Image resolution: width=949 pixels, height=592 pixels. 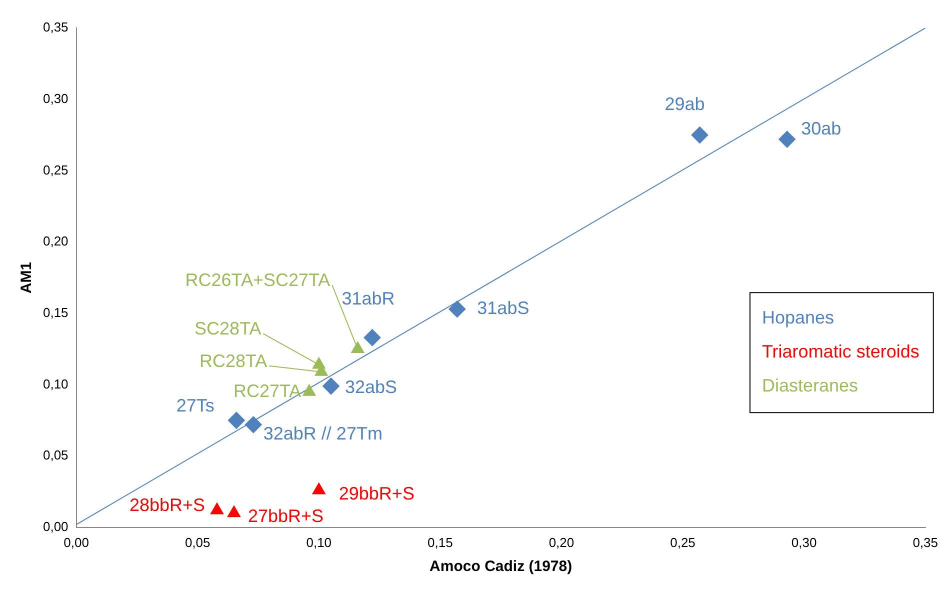 What do you see at coordinates (561, 542) in the screenshot?
I see `x-tick-label: 0,20` at bounding box center [561, 542].